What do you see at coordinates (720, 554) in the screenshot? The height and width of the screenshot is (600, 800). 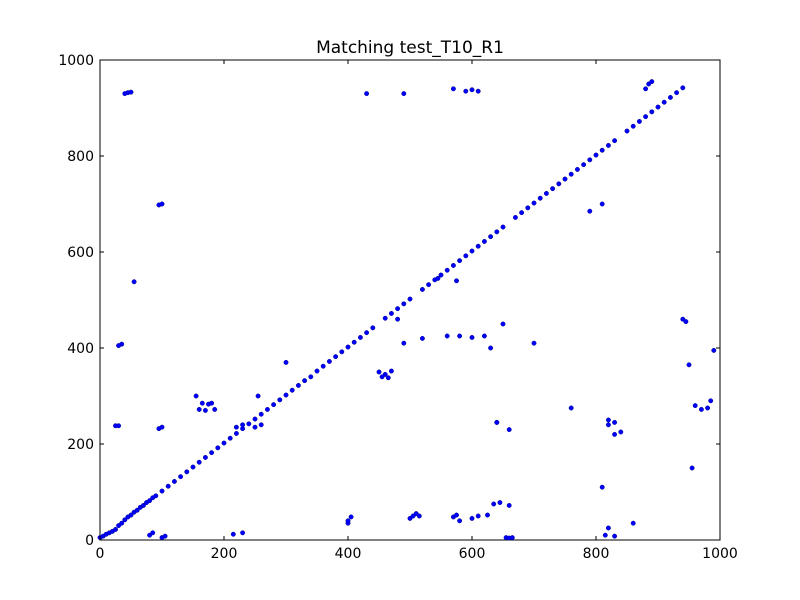 I see `x-tick-label: 1000` at bounding box center [720, 554].